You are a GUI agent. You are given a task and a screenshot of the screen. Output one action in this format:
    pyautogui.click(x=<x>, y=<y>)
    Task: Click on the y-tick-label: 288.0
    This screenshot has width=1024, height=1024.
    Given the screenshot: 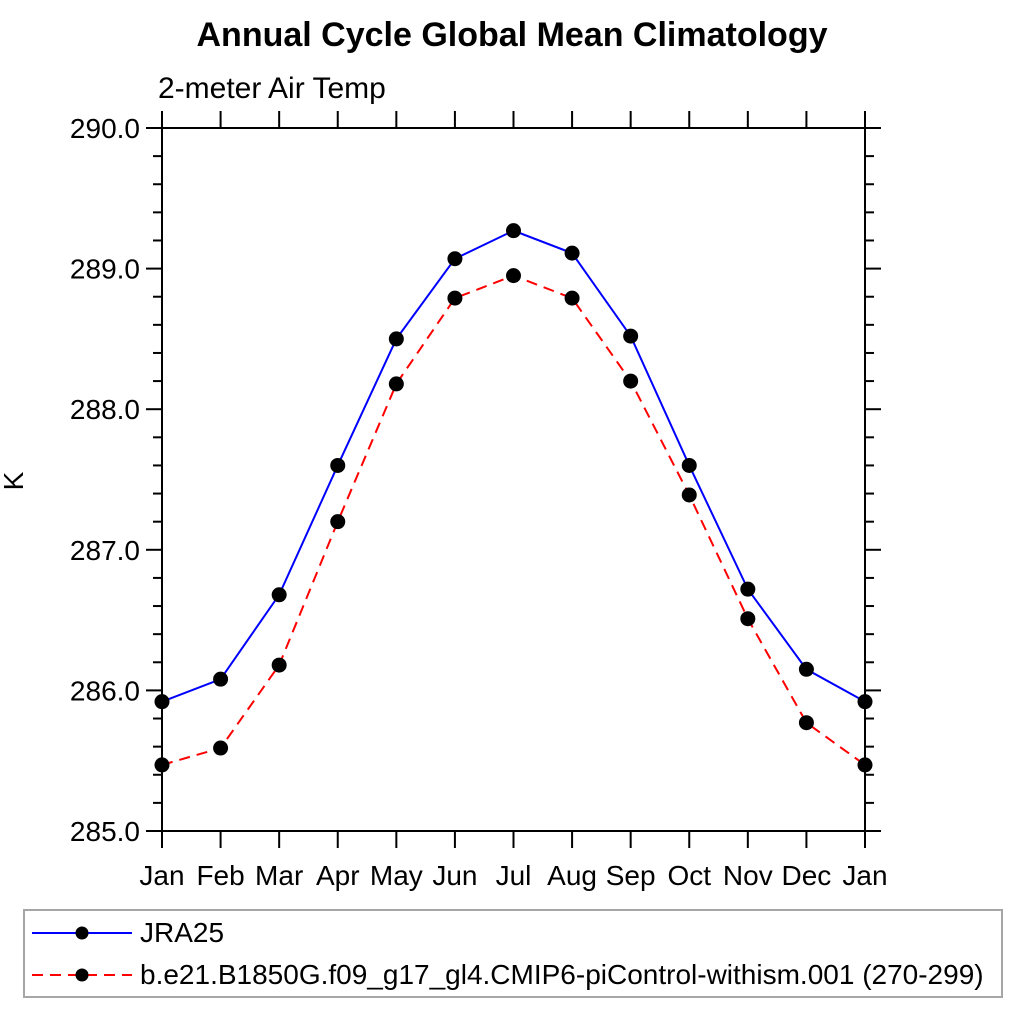 What is the action you would take?
    pyautogui.click(x=105, y=409)
    